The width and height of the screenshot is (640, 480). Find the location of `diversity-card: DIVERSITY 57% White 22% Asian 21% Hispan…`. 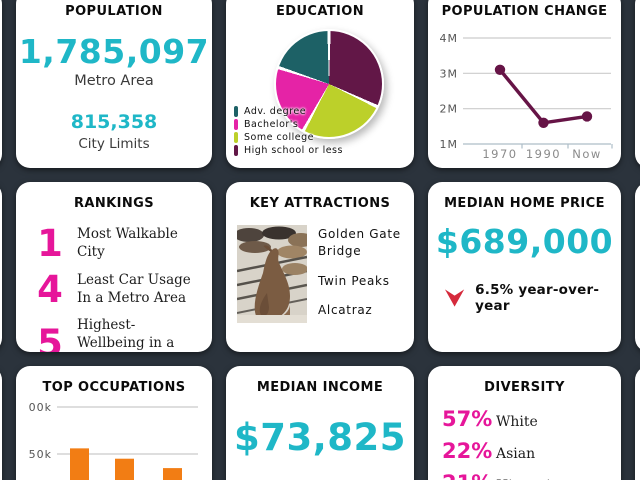

diversity-card: DIVERSITY 57% White 22% Asian 21% Hispan… is located at coordinates (524, 423).